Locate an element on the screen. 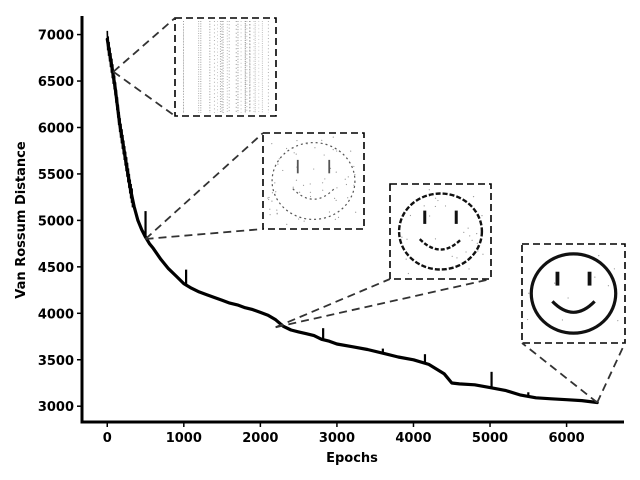 The image size is (640, 480). face-mouth is located at coordinates (573, 307).